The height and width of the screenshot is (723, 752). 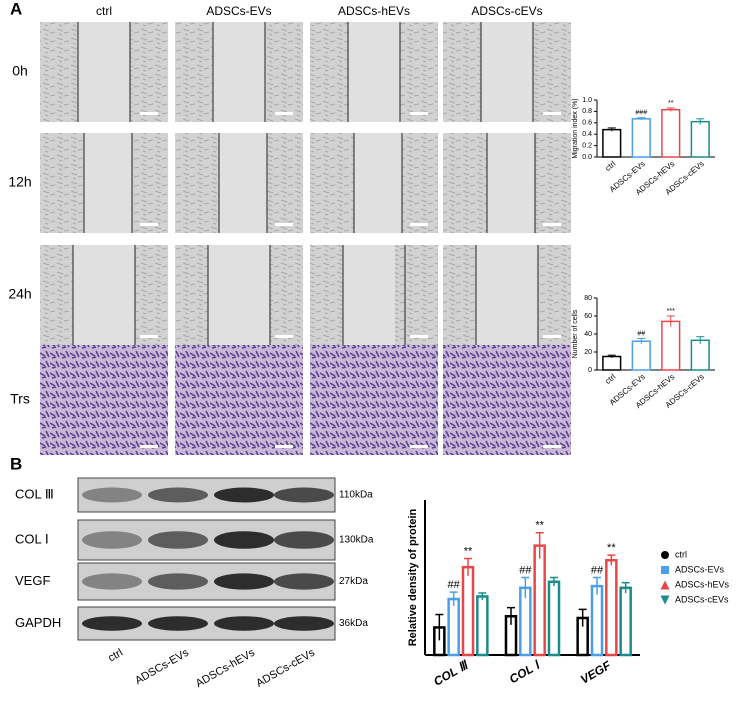 What do you see at coordinates (506, 11) in the screenshot?
I see `column-label: ADSCs-cEVs` at bounding box center [506, 11].